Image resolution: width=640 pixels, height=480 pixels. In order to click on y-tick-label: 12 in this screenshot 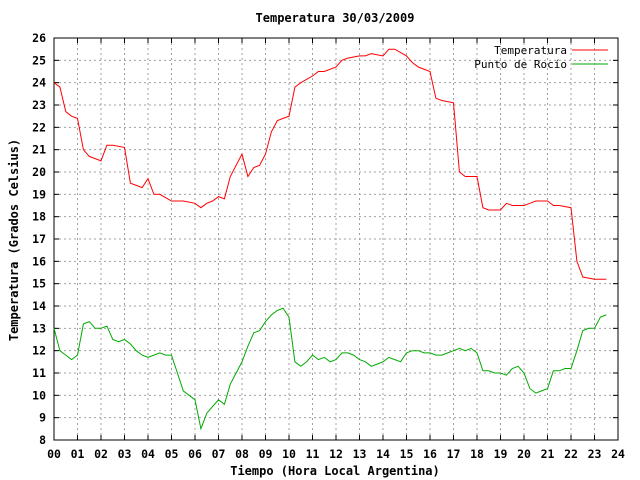, I will do `click(39, 351)`.